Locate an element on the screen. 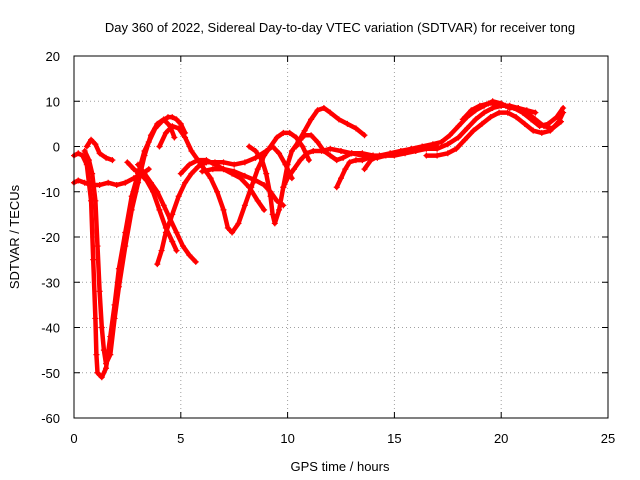 The image size is (640, 480). x-tick-label: 15 is located at coordinates (394, 438).